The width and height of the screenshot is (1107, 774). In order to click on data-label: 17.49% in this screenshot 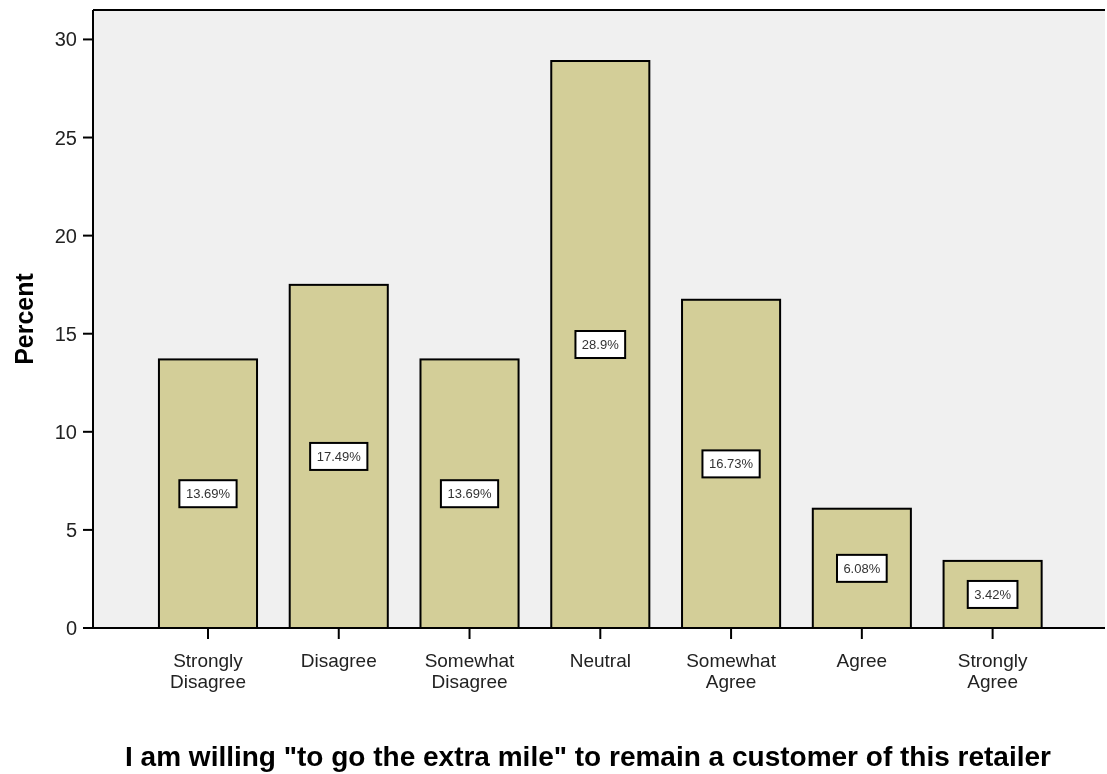, I will do `click(339, 456)`.